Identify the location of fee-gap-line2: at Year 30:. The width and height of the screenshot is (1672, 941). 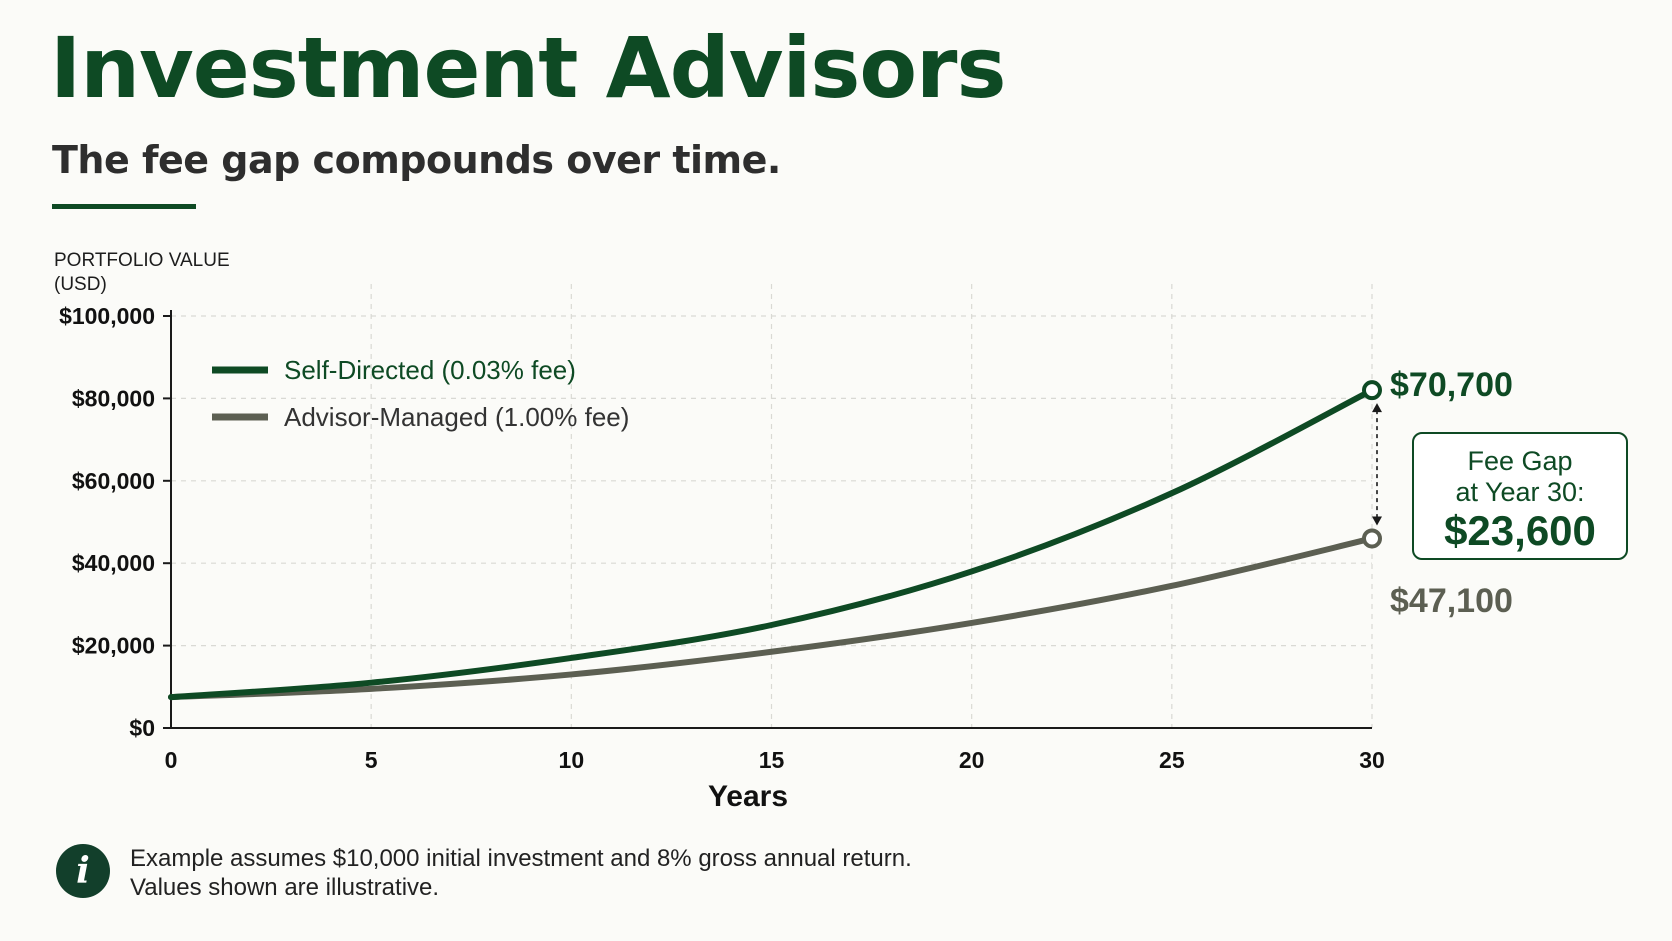
(1520, 492).